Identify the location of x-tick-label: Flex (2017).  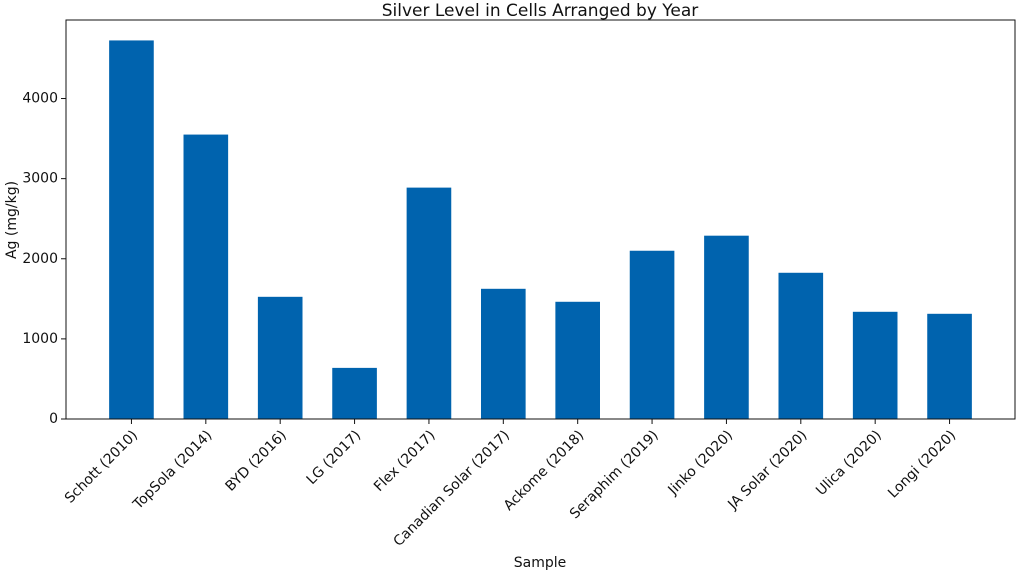
(405, 461).